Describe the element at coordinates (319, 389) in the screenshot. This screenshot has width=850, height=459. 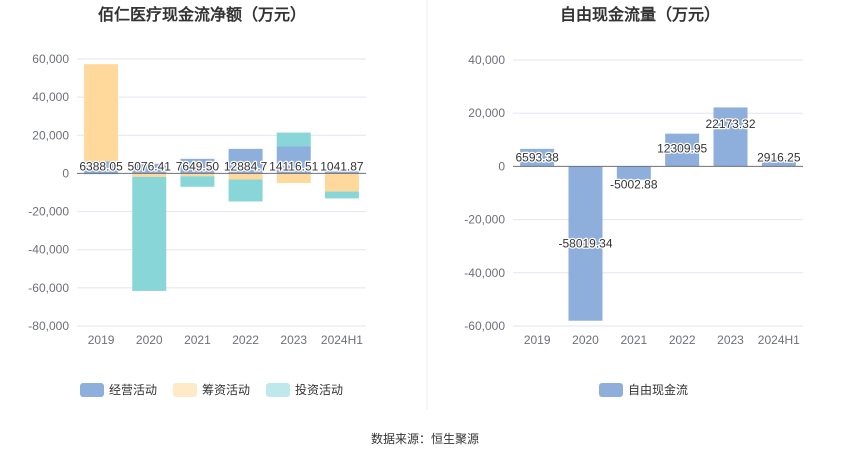
I see `legend-label: 投资活动` at that location.